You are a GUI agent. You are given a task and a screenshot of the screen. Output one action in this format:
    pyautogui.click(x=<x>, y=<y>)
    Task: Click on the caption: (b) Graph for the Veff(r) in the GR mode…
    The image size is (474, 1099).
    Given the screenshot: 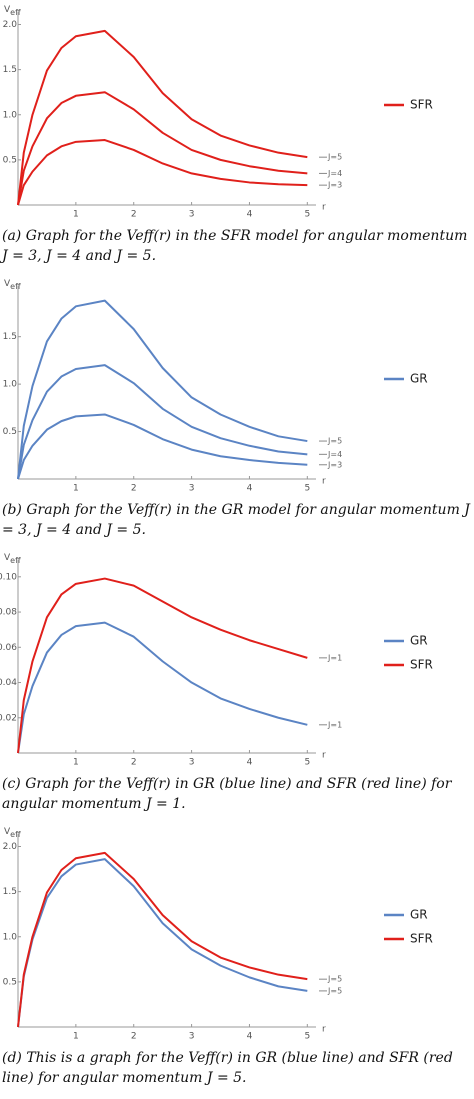 What is the action you would take?
    pyautogui.click(x=236, y=520)
    